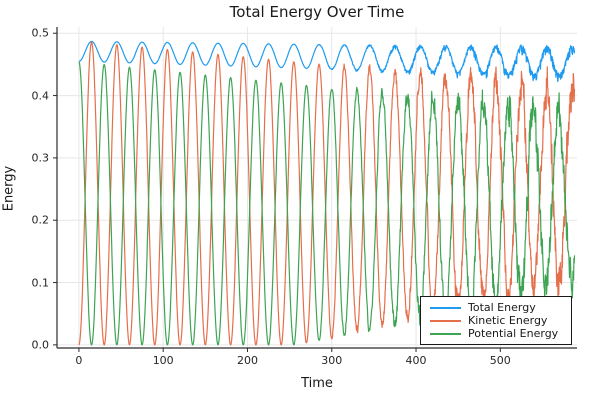 The height and width of the screenshot is (400, 600). I want to click on y-tick-label: 0.0, so click(40, 345).